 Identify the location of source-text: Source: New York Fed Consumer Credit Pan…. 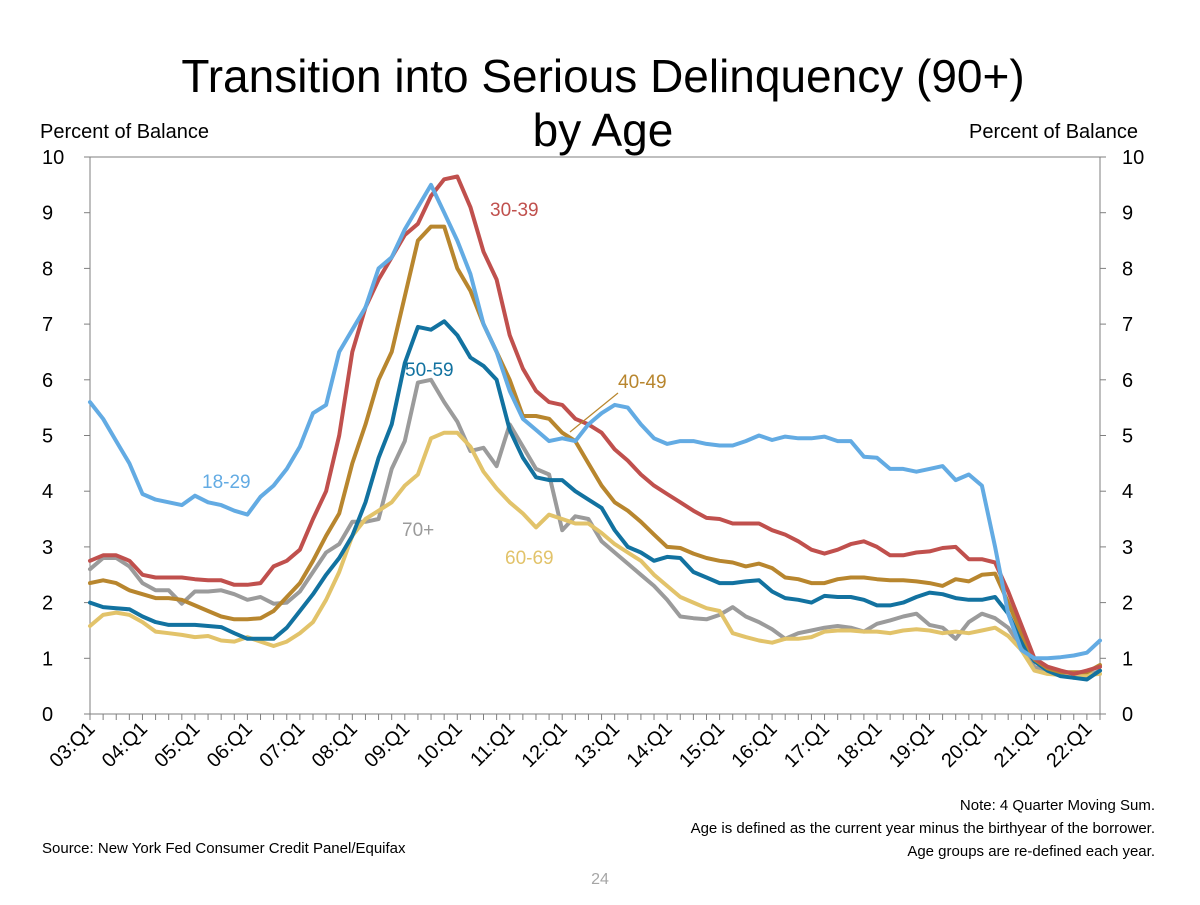
(224, 848).